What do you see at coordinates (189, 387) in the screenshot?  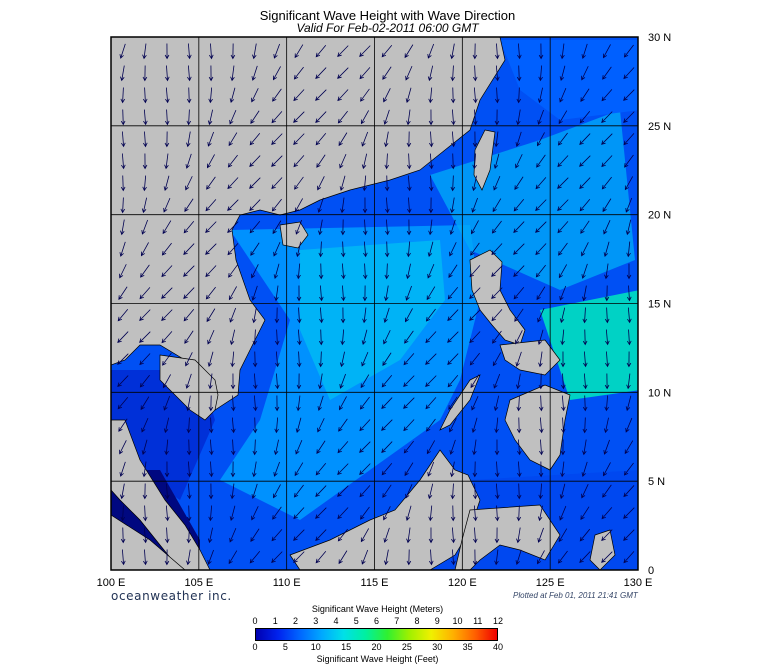 I see `land-cambodia` at bounding box center [189, 387].